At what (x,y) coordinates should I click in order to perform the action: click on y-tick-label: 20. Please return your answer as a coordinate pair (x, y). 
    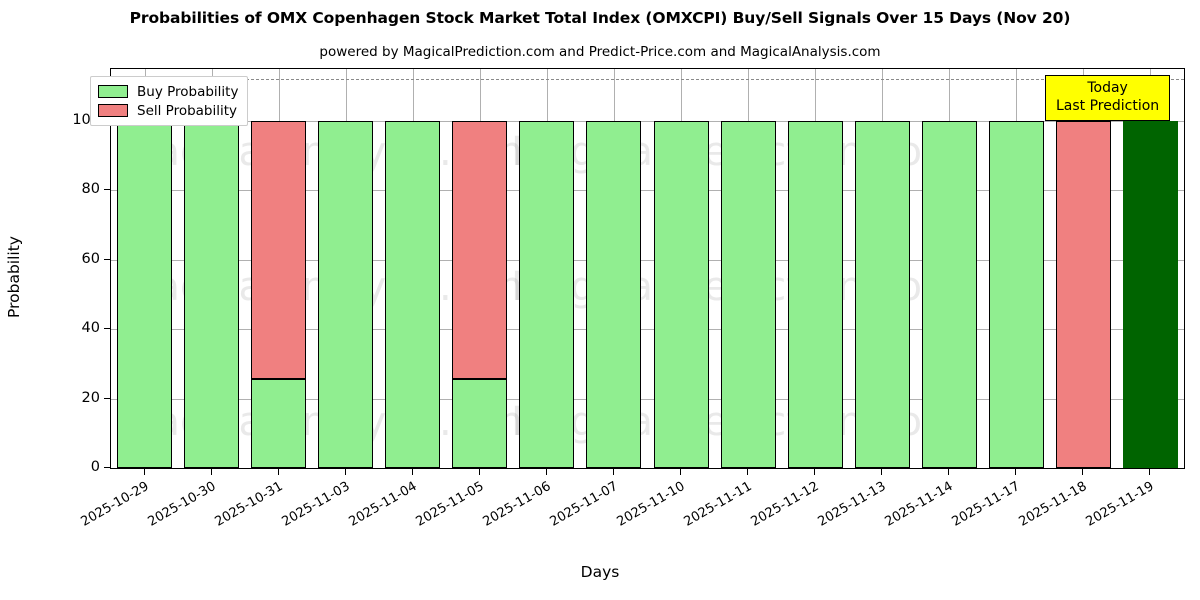
    Looking at the image, I should click on (90, 397).